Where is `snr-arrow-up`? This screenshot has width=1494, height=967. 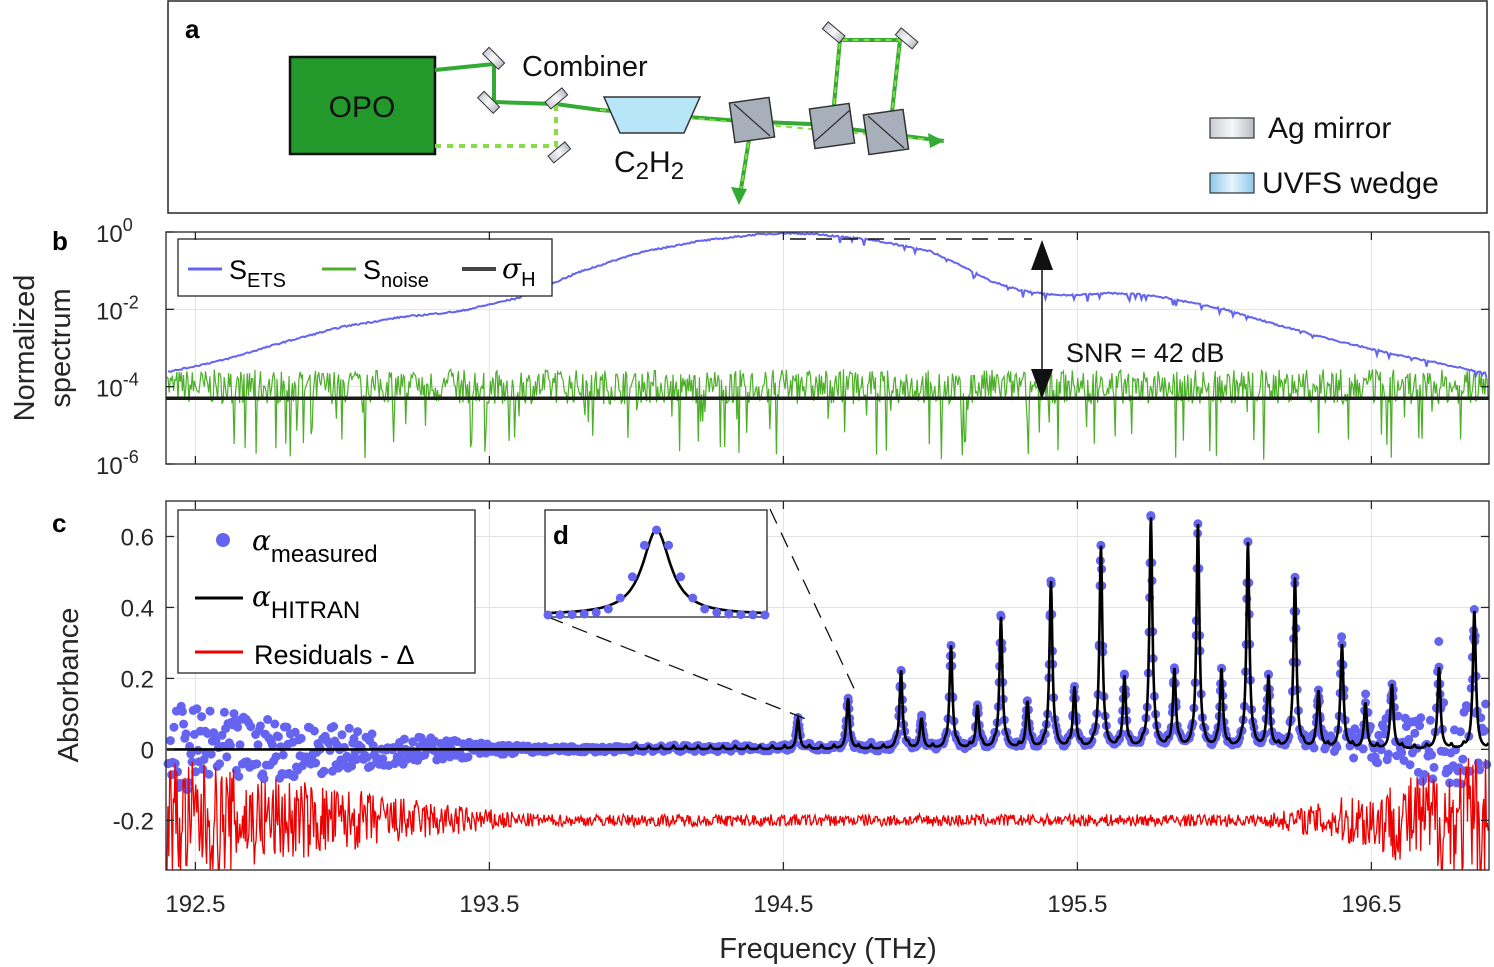 snr-arrow-up is located at coordinates (1042, 255).